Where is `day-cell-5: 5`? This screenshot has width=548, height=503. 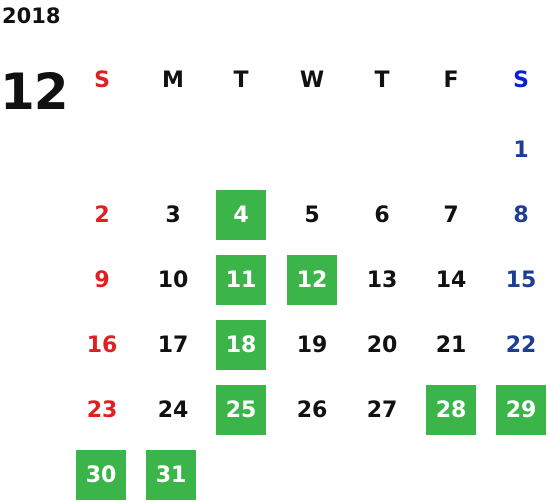
day-cell-5: 5 is located at coordinates (312, 215).